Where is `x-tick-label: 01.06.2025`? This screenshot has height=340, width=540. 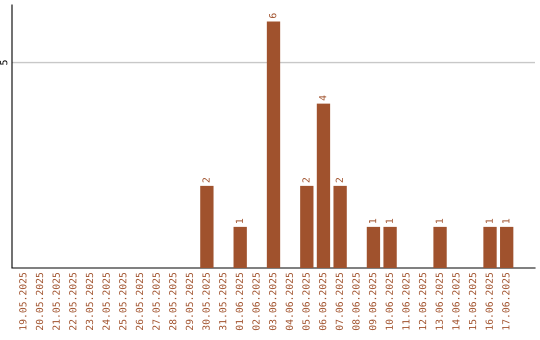
x-tick-label: 01.06.2025 is located at coordinates (240, 301).